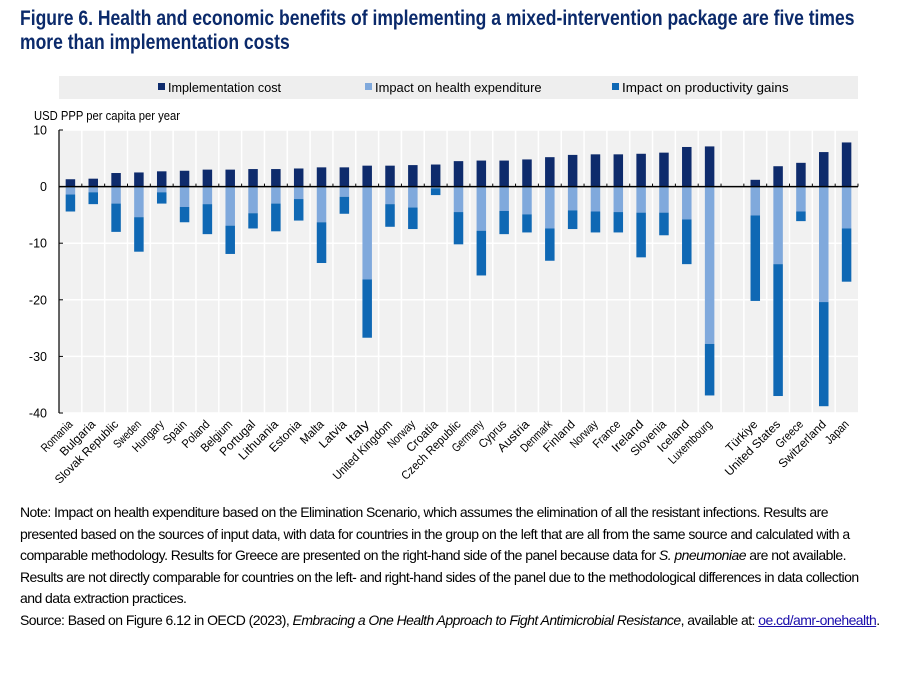 The image size is (902, 677). I want to click on y-tick-label: -30, so click(38, 357).